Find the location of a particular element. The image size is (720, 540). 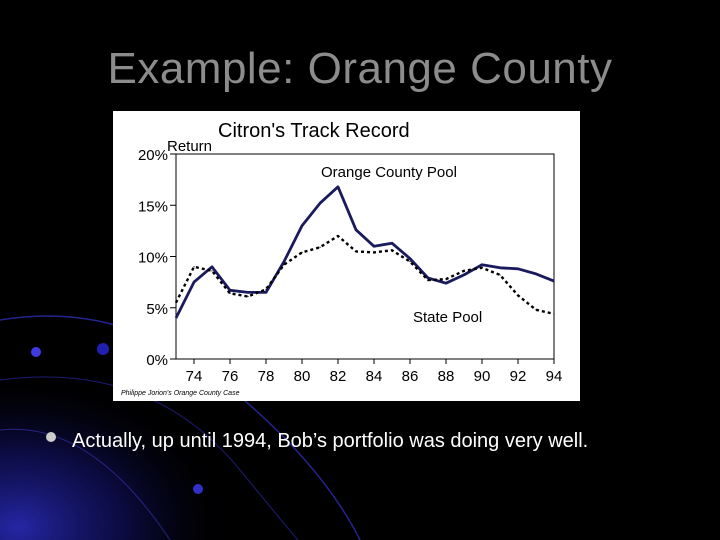

state-pool-line is located at coordinates (364, 275).